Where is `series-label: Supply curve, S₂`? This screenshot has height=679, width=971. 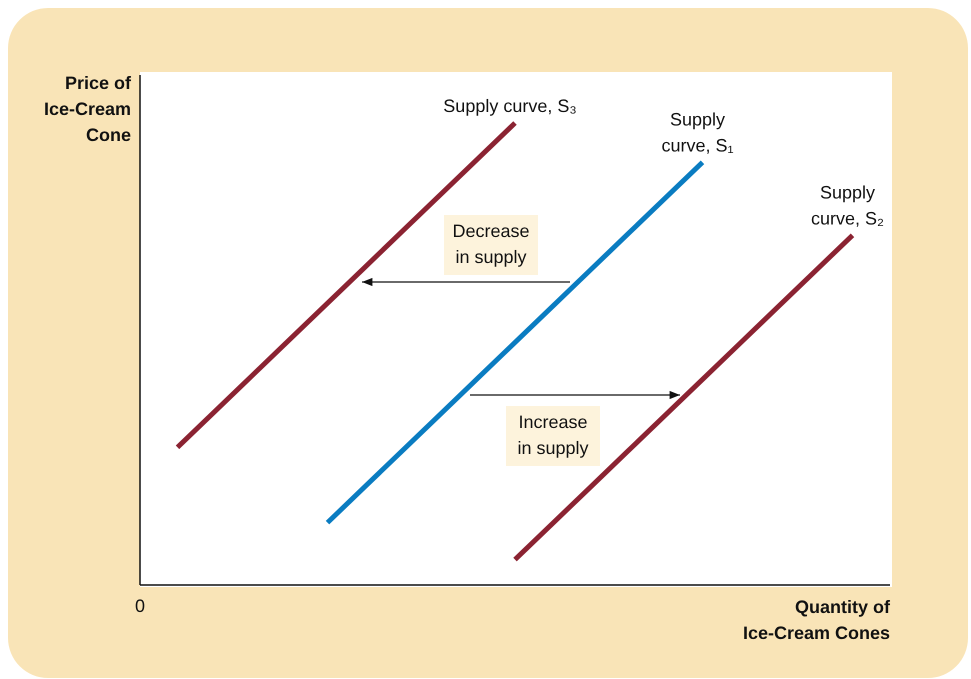 series-label: Supply curve, S₂ is located at coordinates (847, 205).